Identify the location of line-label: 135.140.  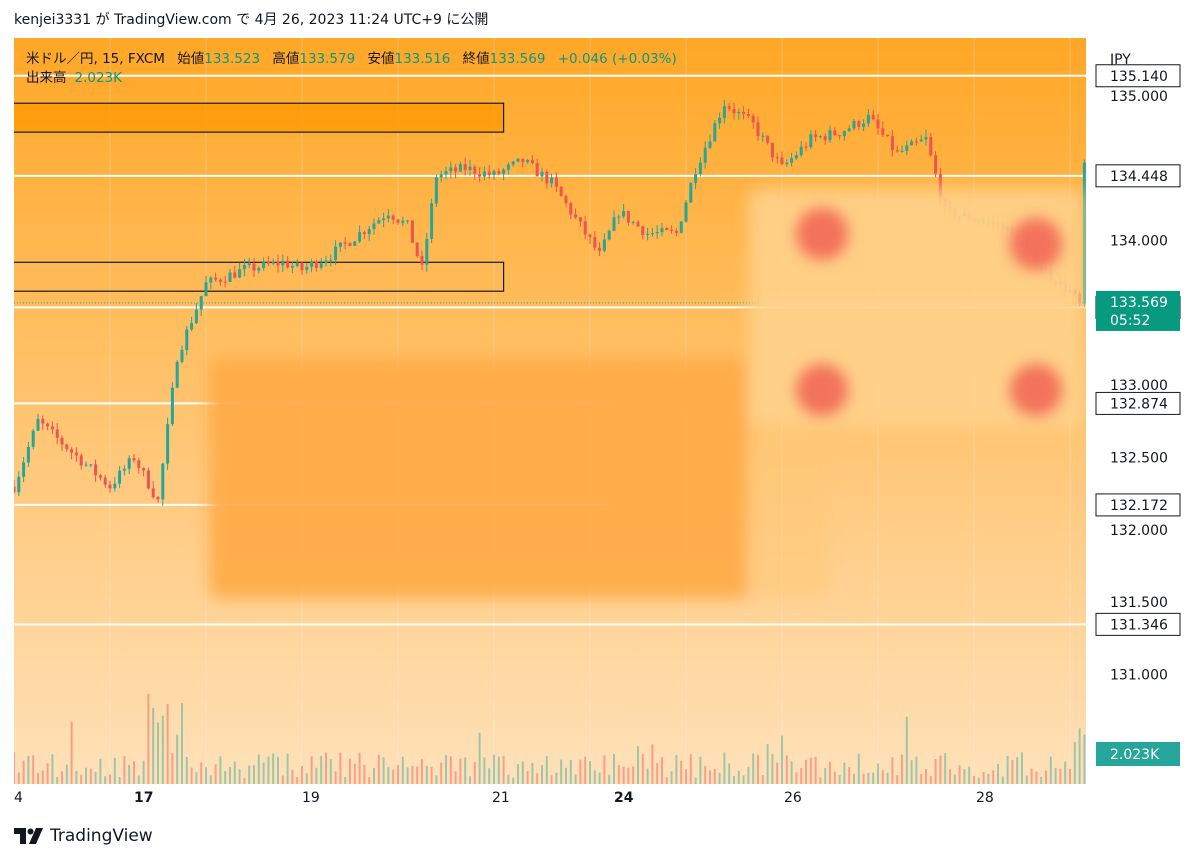
(1139, 77).